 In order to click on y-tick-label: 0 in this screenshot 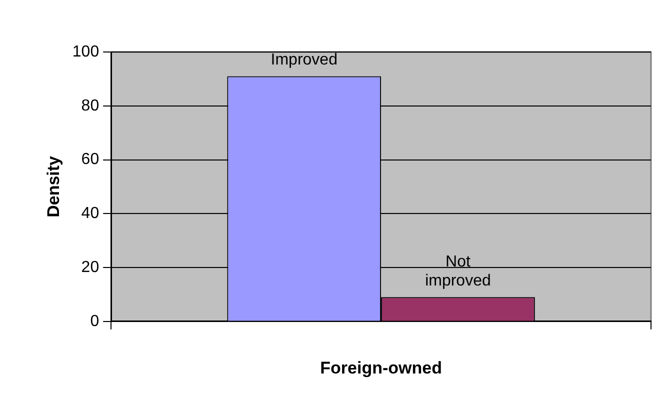, I will do `click(95, 321)`.